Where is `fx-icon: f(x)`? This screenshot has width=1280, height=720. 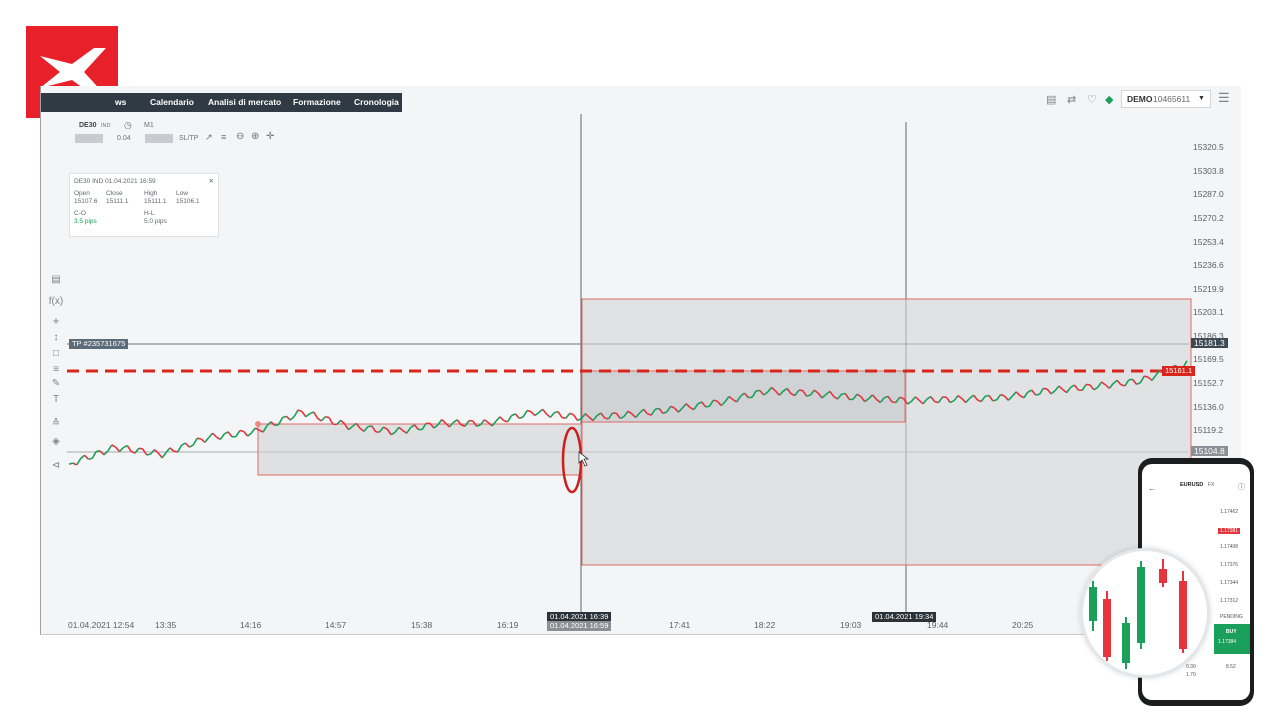
fx-icon: f(x) is located at coordinates (56, 301).